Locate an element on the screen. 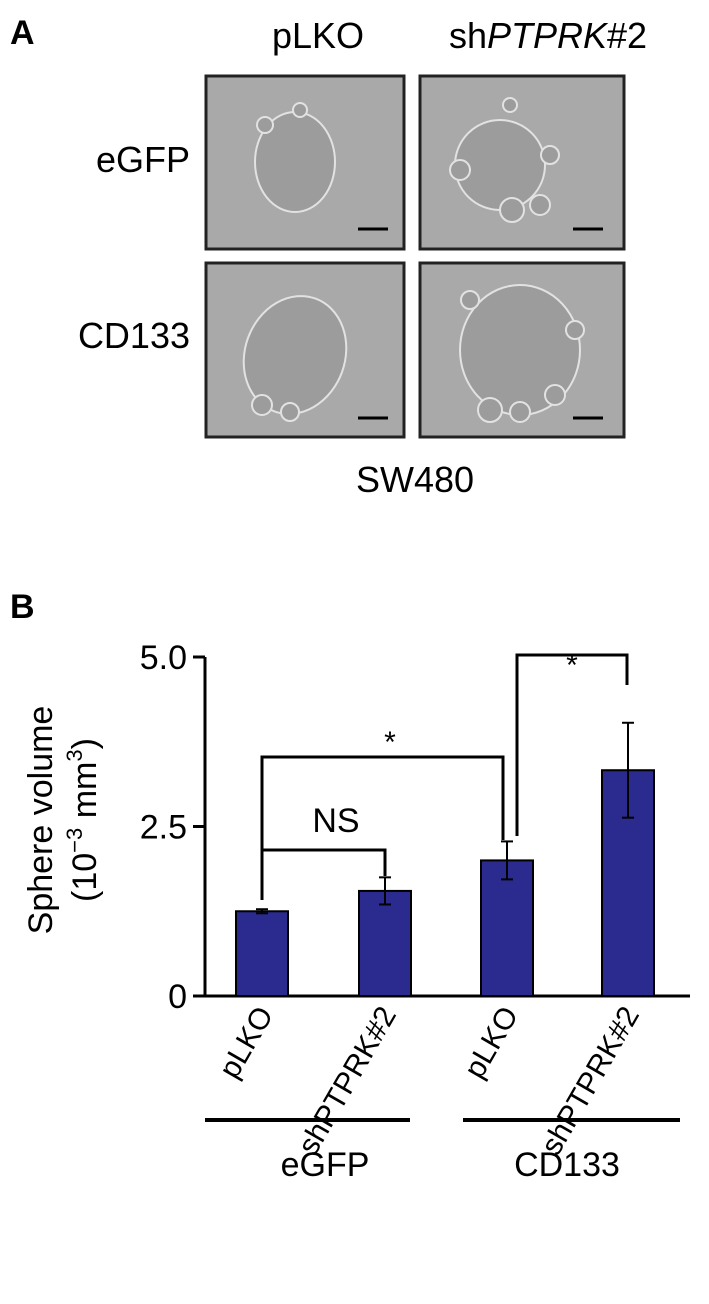 This screenshot has width=709, height=1304. y-axis-title-line: Sphere volume is located at coordinates (41, 820).